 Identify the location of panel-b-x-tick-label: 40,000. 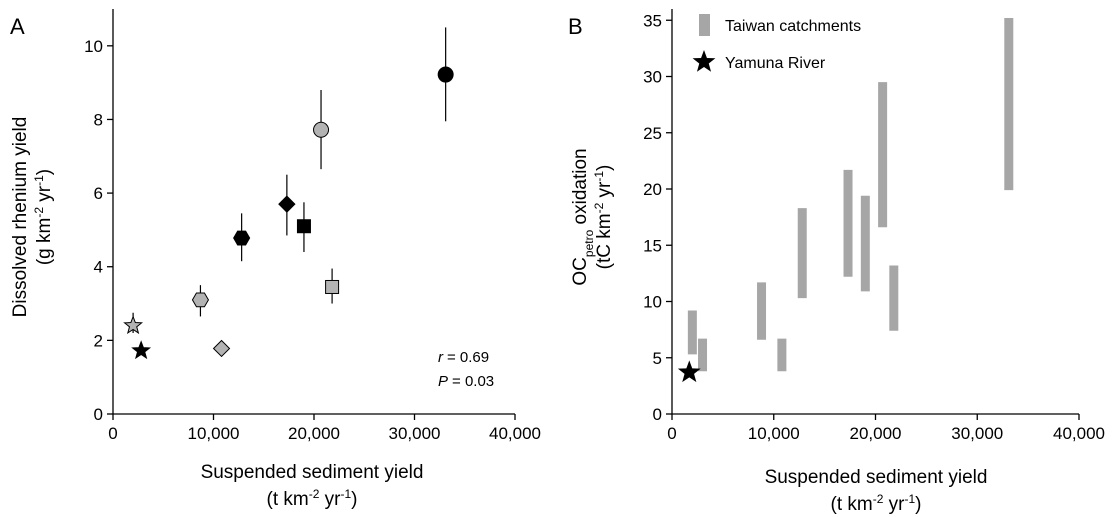
(1079, 433).